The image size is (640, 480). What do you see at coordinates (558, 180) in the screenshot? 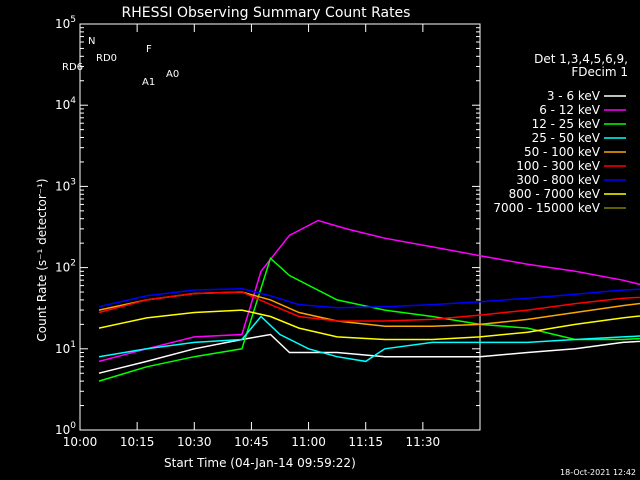
I see `legend-entry: 300 - 800 keV` at bounding box center [558, 180].